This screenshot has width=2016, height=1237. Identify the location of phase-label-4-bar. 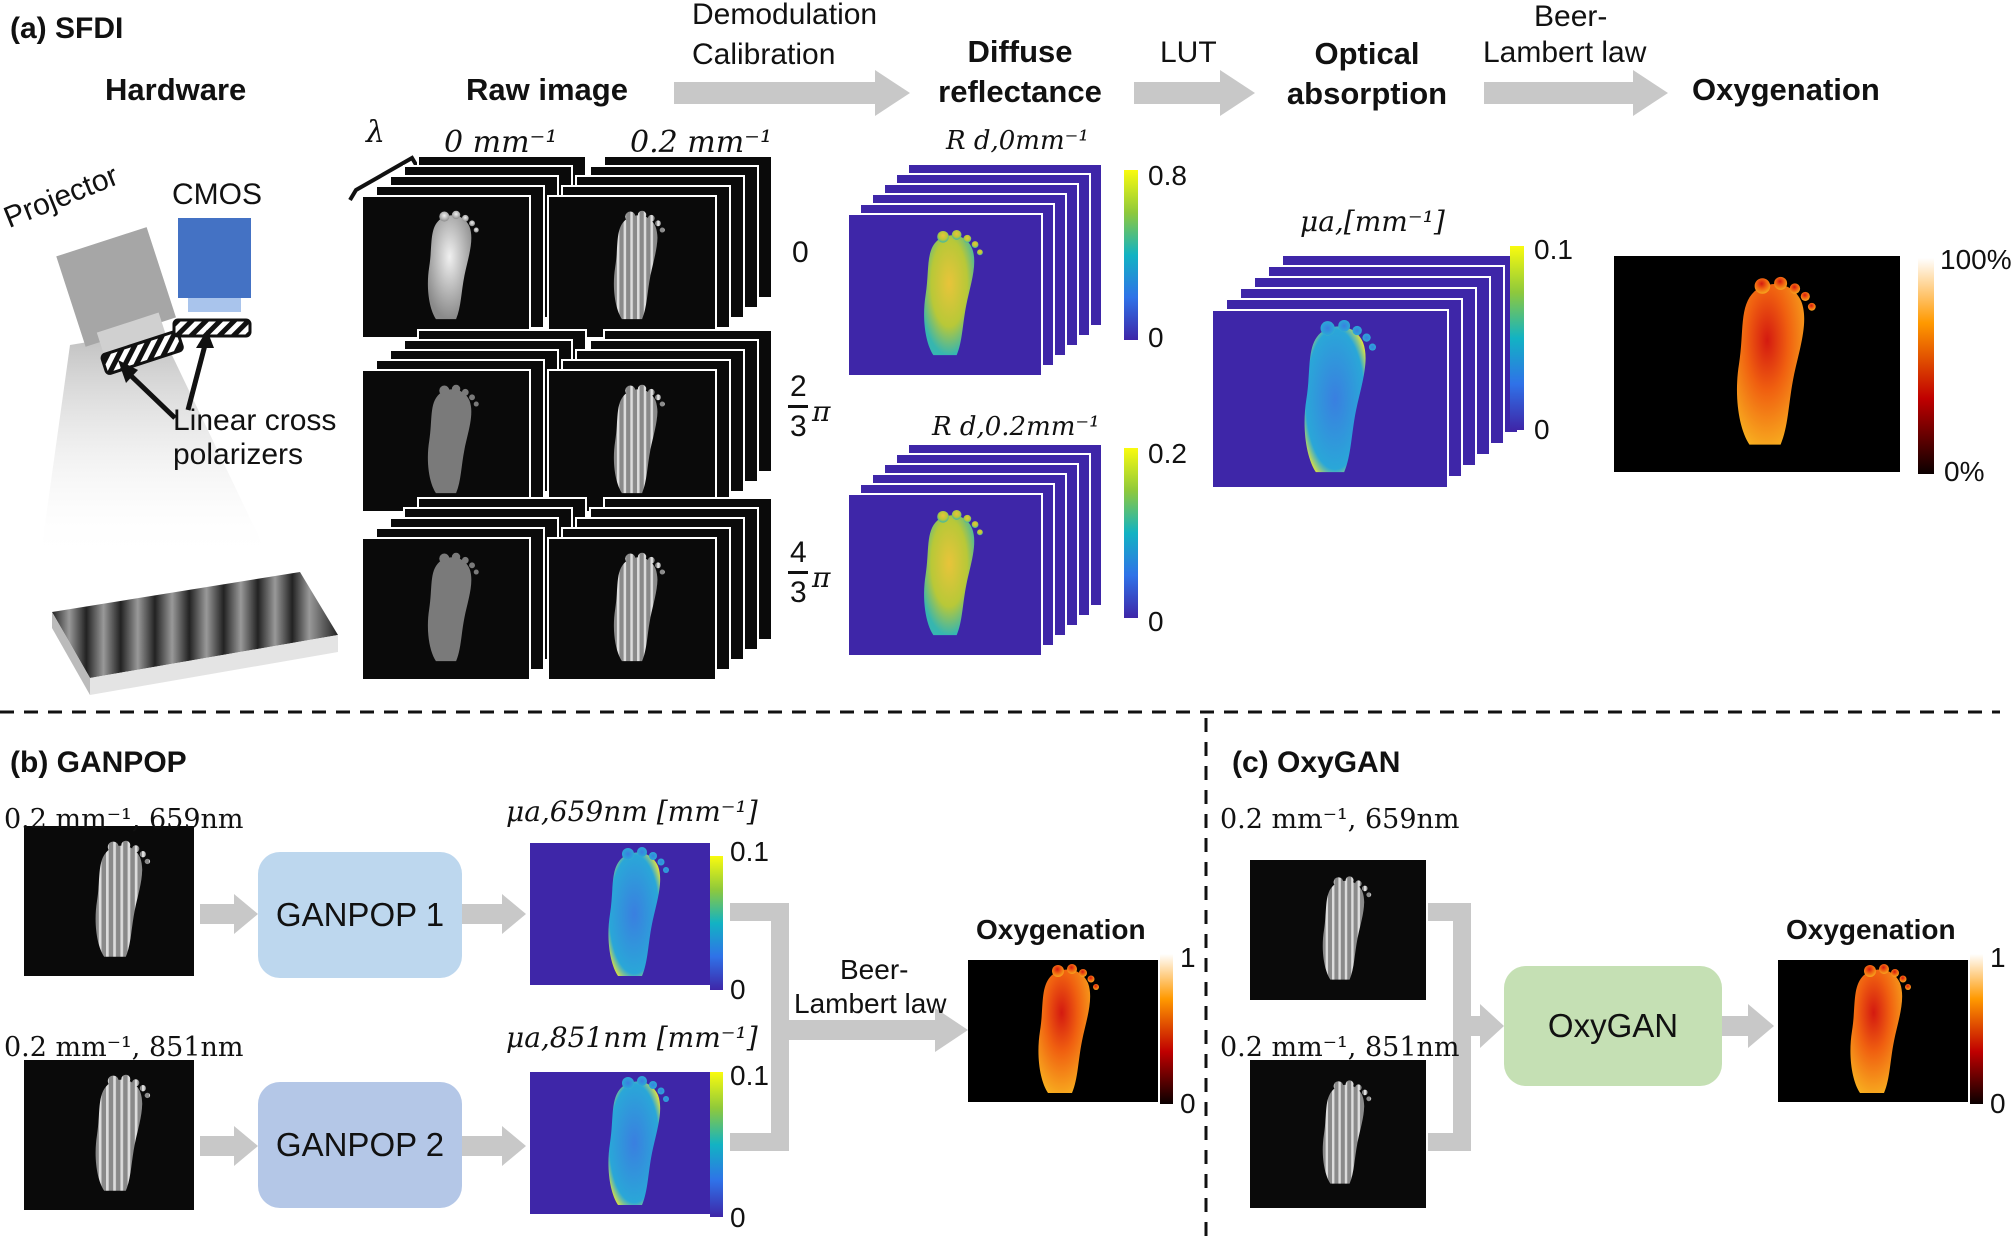
(798, 572).